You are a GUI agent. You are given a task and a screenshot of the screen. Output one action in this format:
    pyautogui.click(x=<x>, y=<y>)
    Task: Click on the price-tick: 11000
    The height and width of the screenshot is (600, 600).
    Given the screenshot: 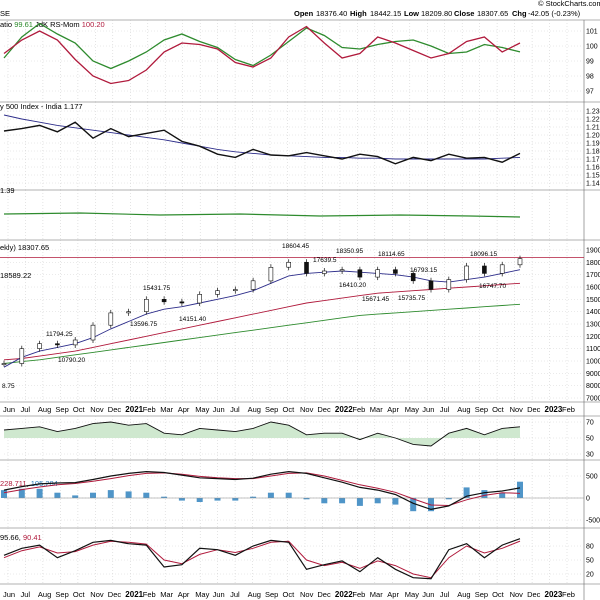 What is the action you would take?
    pyautogui.click(x=593, y=349)
    